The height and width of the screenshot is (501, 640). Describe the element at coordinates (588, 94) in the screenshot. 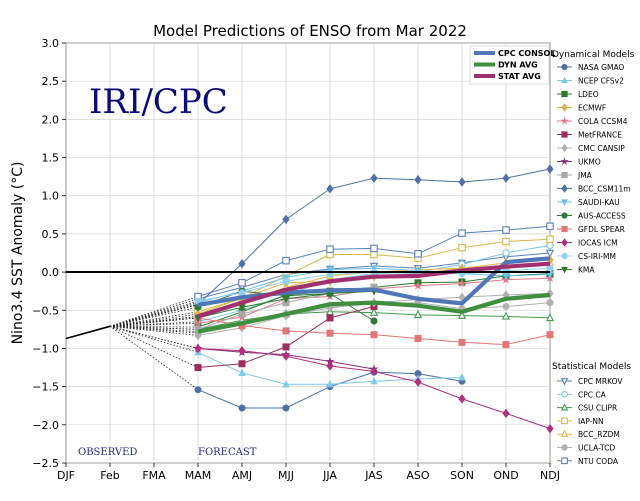

I see `legend-dyn-label: LDEO` at that location.